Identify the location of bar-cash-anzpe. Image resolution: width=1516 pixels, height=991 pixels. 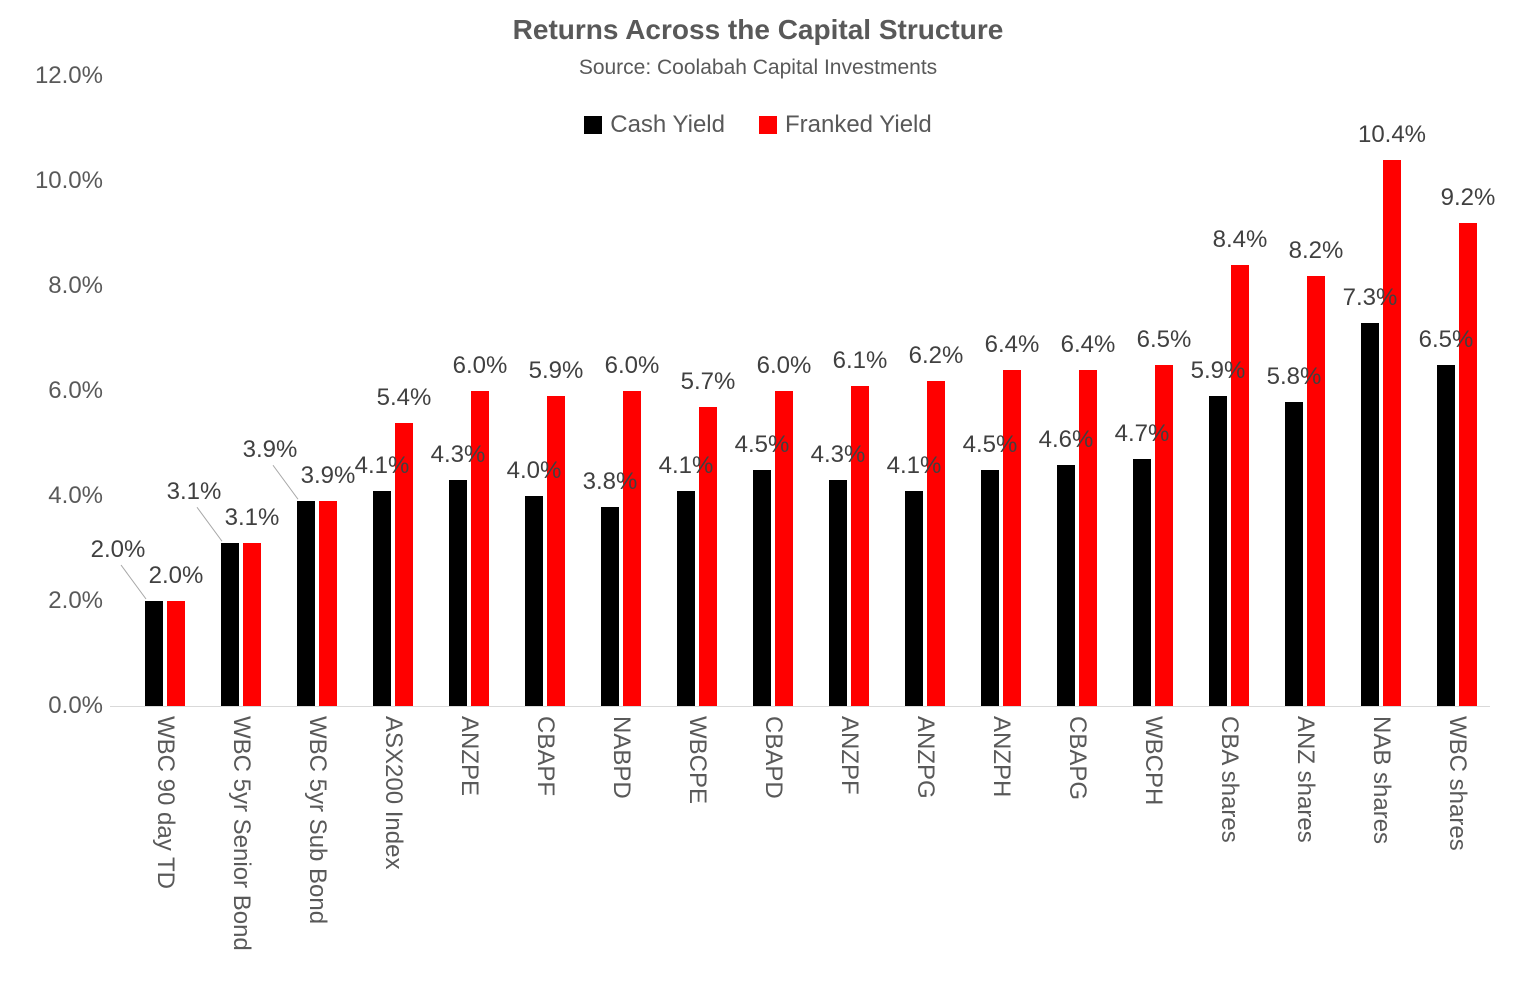
(458, 593).